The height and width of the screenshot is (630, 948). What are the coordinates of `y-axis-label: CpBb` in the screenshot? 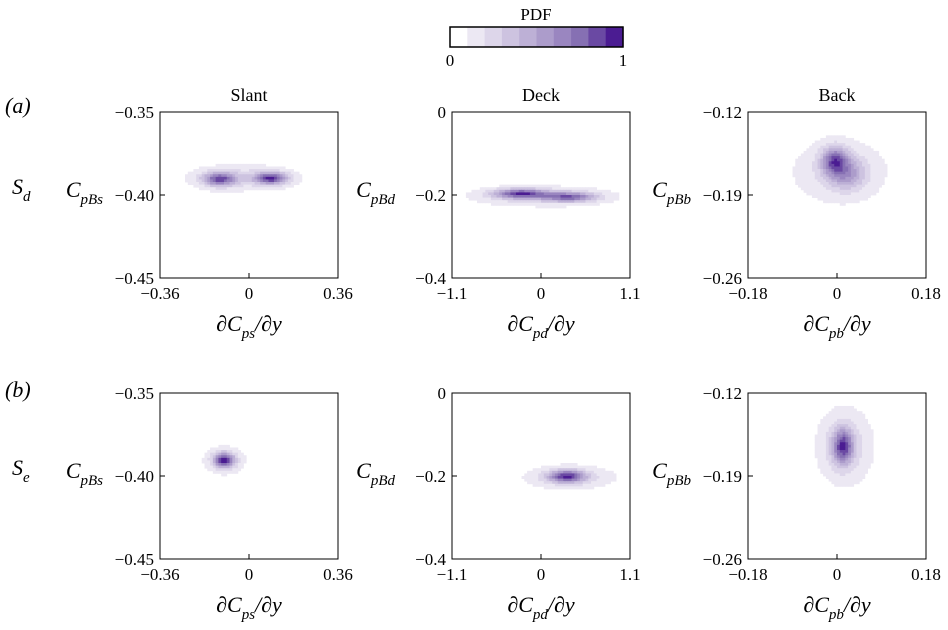 It's located at (671, 473).